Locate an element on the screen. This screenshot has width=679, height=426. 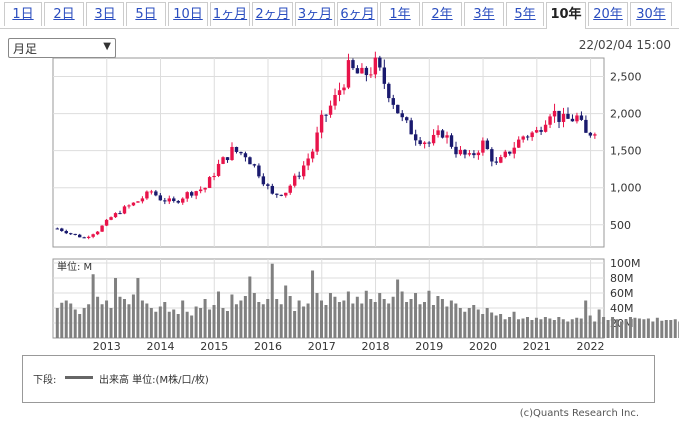
tab-5年: 5年 is located at coordinates (525, 14).